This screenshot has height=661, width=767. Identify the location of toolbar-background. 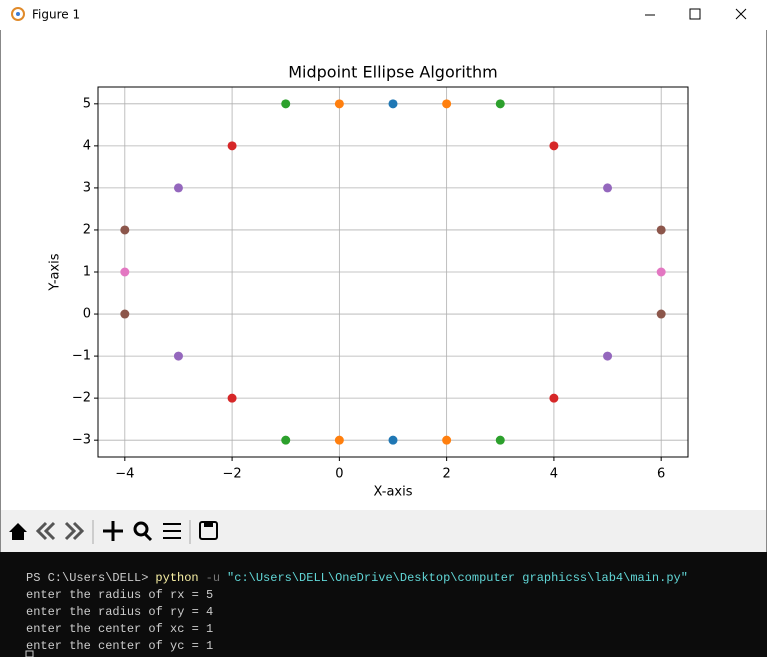
(383, 531).